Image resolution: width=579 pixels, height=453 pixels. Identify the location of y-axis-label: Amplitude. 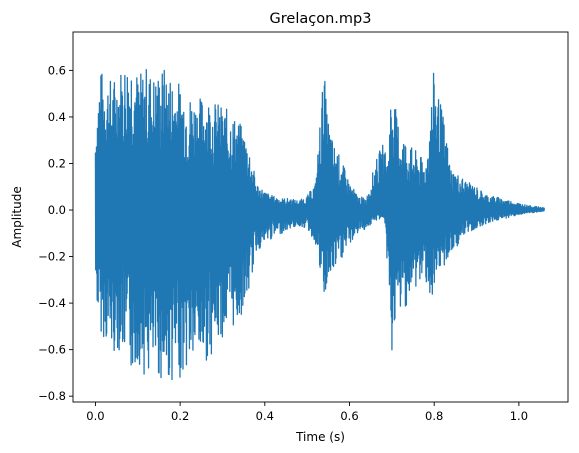
(17, 217).